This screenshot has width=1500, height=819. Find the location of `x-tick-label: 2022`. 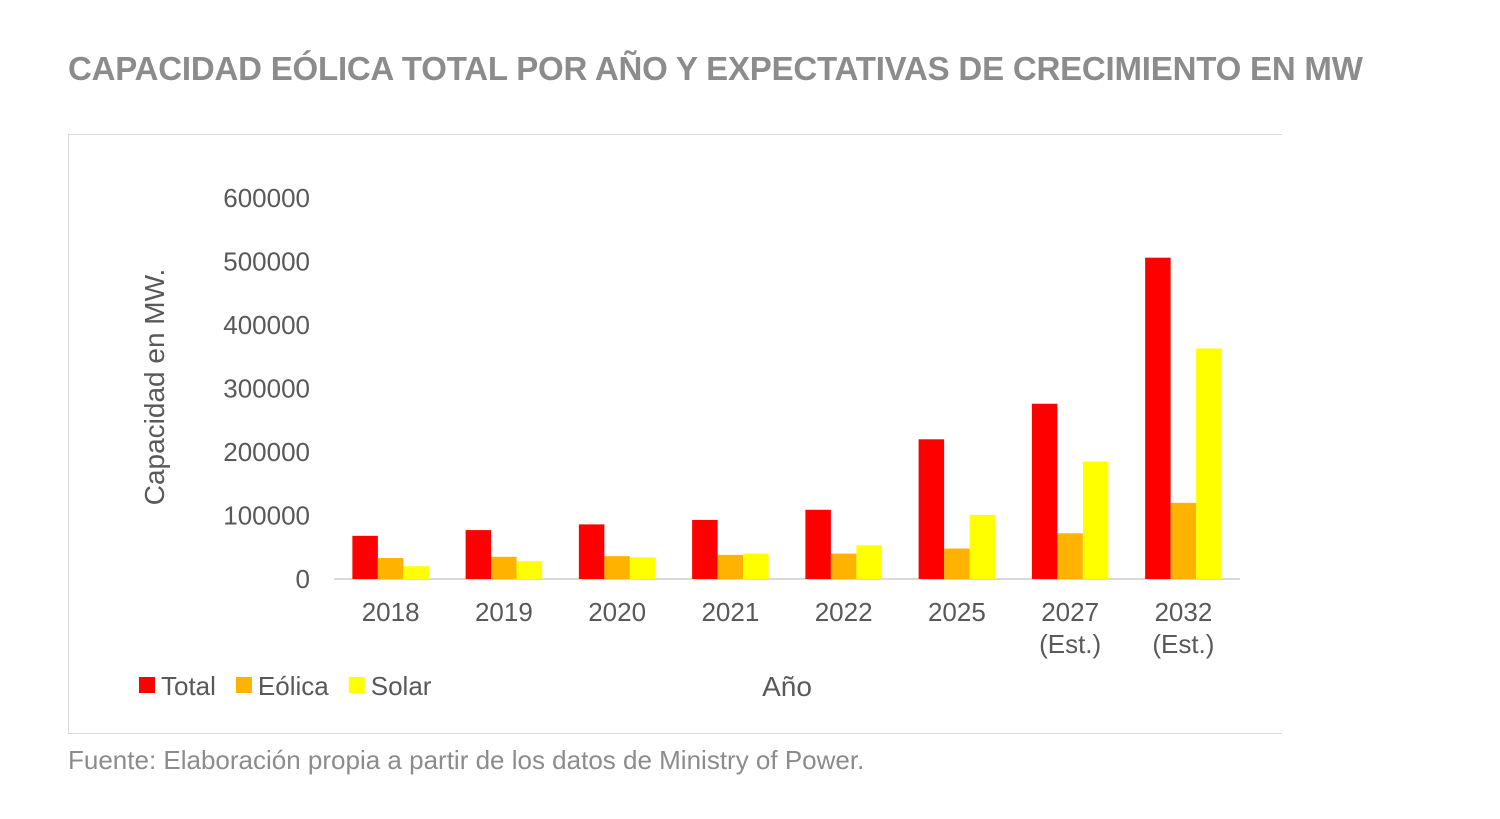

x-tick-label: 2022 is located at coordinates (844, 612).